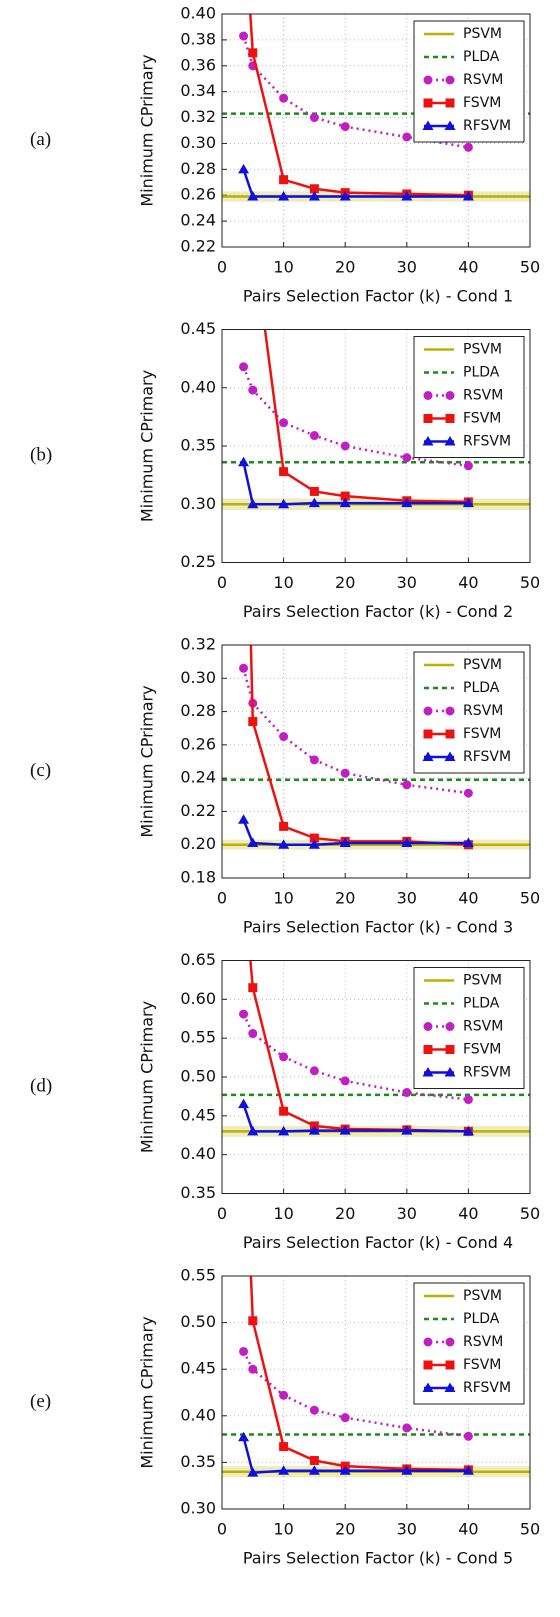 This screenshot has height=1617, width=560. I want to click on panel-label: (b), so click(41, 454).